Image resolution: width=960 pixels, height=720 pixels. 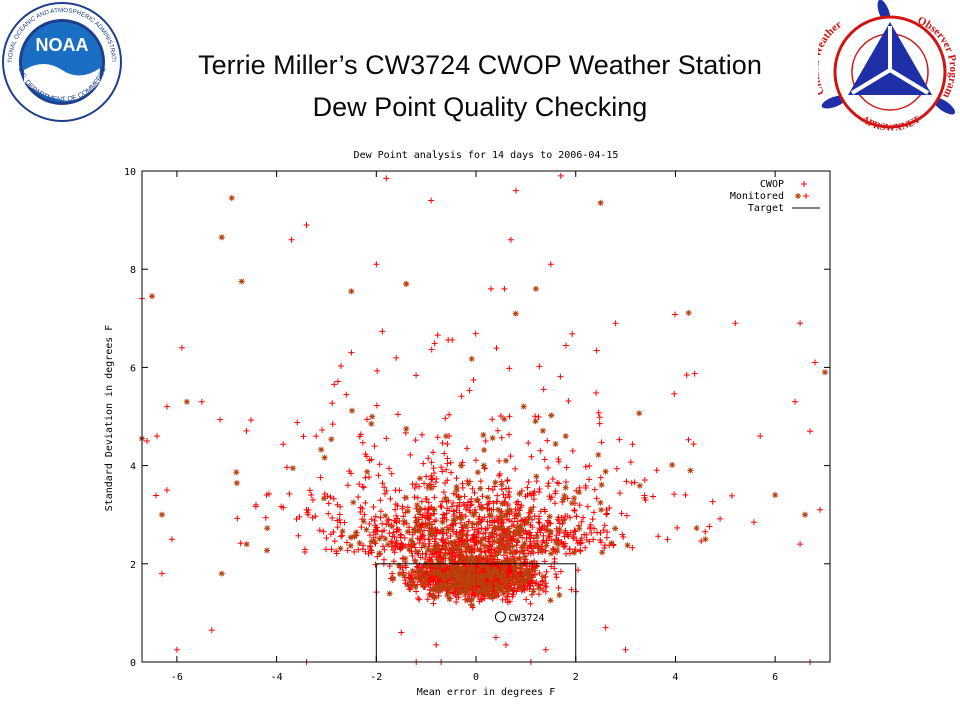 I want to click on y-tick-label: 0, so click(x=133, y=663).